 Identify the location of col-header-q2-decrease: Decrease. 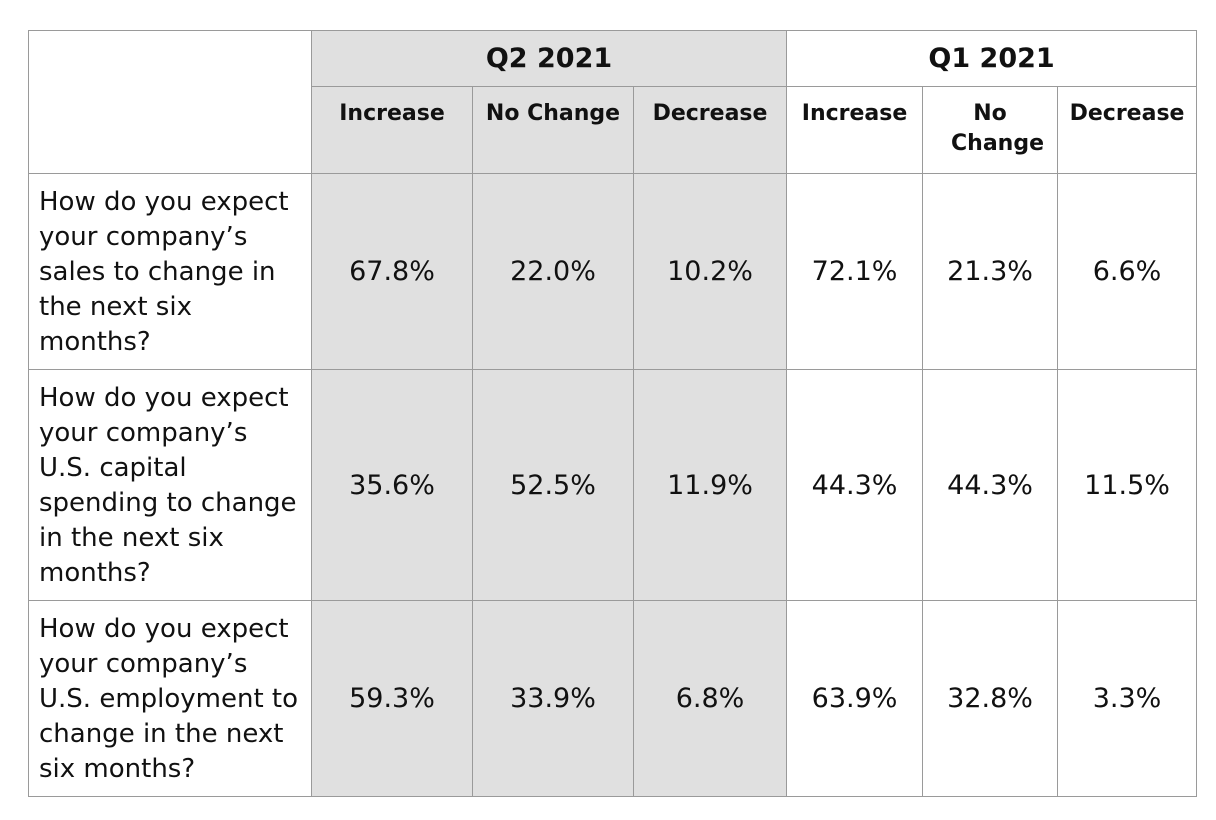
(710, 130).